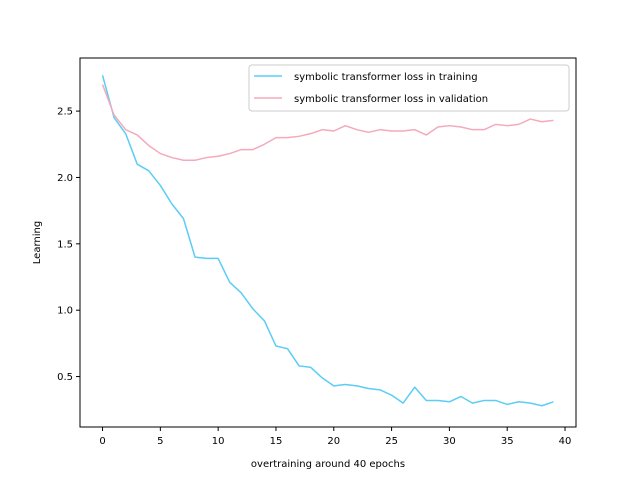 The image size is (640, 480). I want to click on x-tick-label: 15, so click(276, 441).